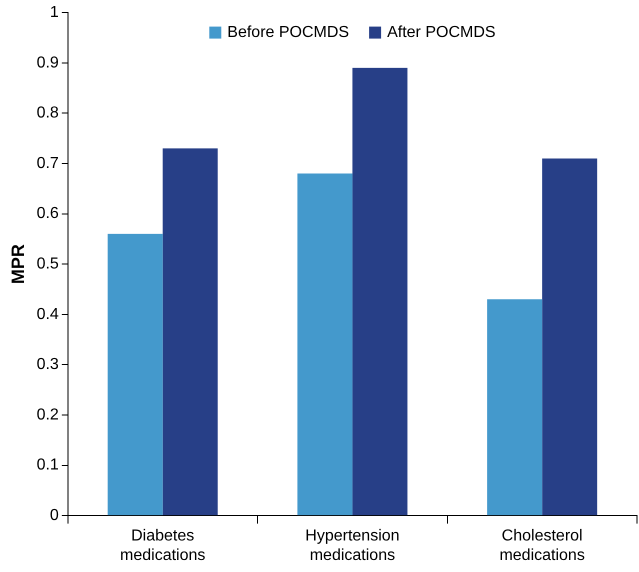 The width and height of the screenshot is (639, 572). Describe the element at coordinates (47, 415) in the screenshot. I see `y-tick-label: 0.2` at that location.